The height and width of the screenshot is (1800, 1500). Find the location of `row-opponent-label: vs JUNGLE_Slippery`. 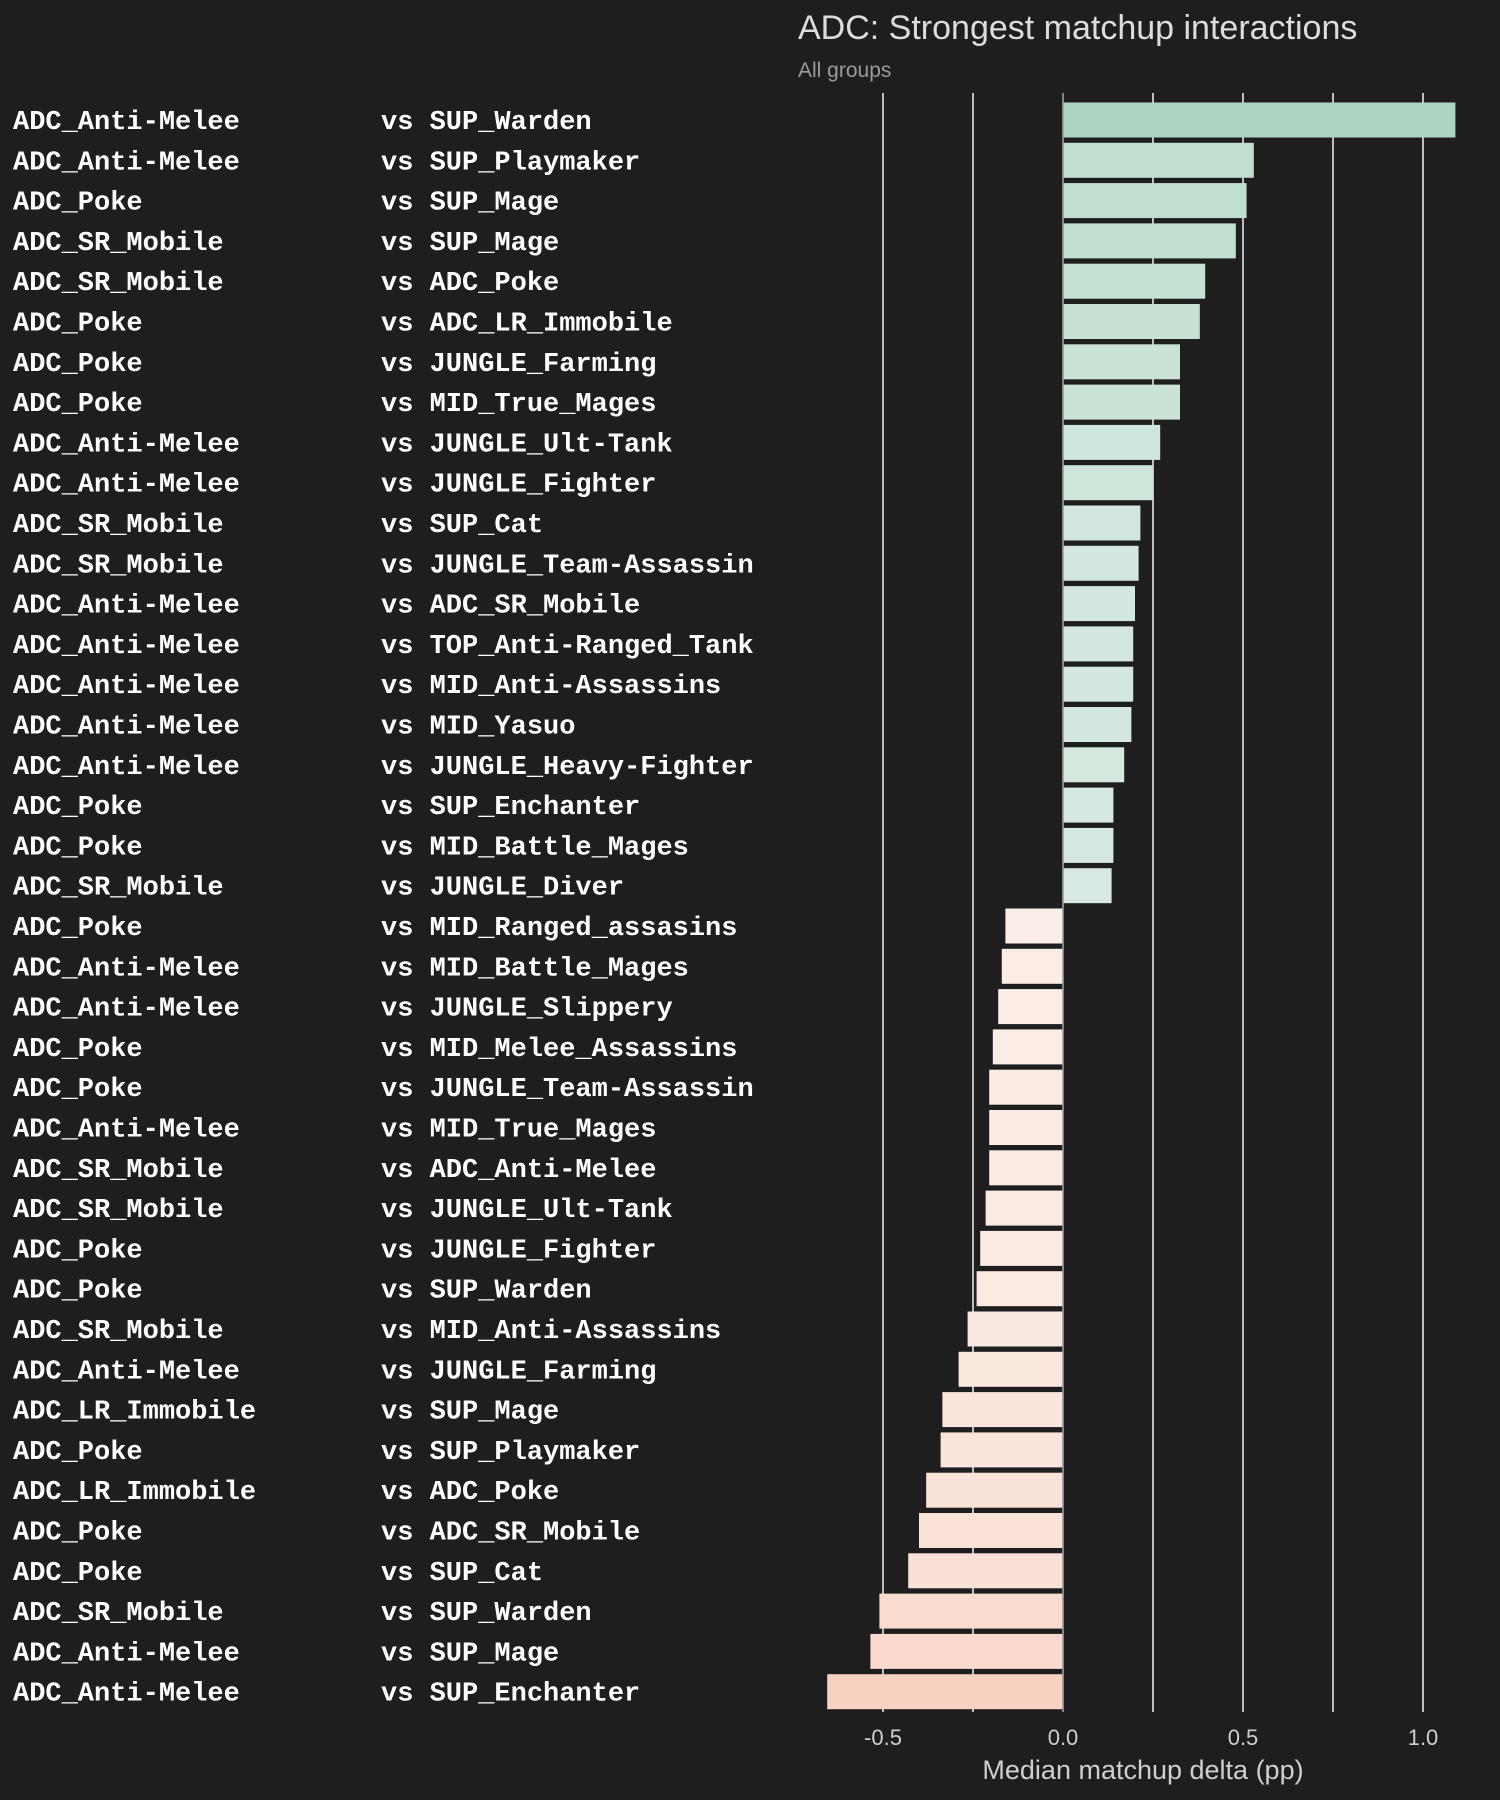

row-opponent-label: vs JUNGLE_Slippery is located at coordinates (527, 1010).